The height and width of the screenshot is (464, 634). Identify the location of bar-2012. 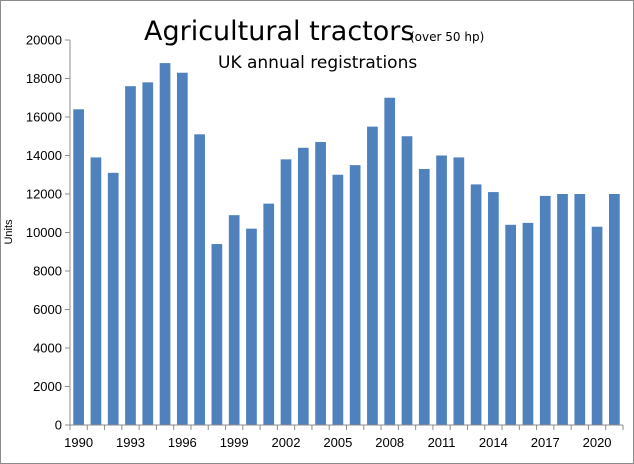
(459, 291).